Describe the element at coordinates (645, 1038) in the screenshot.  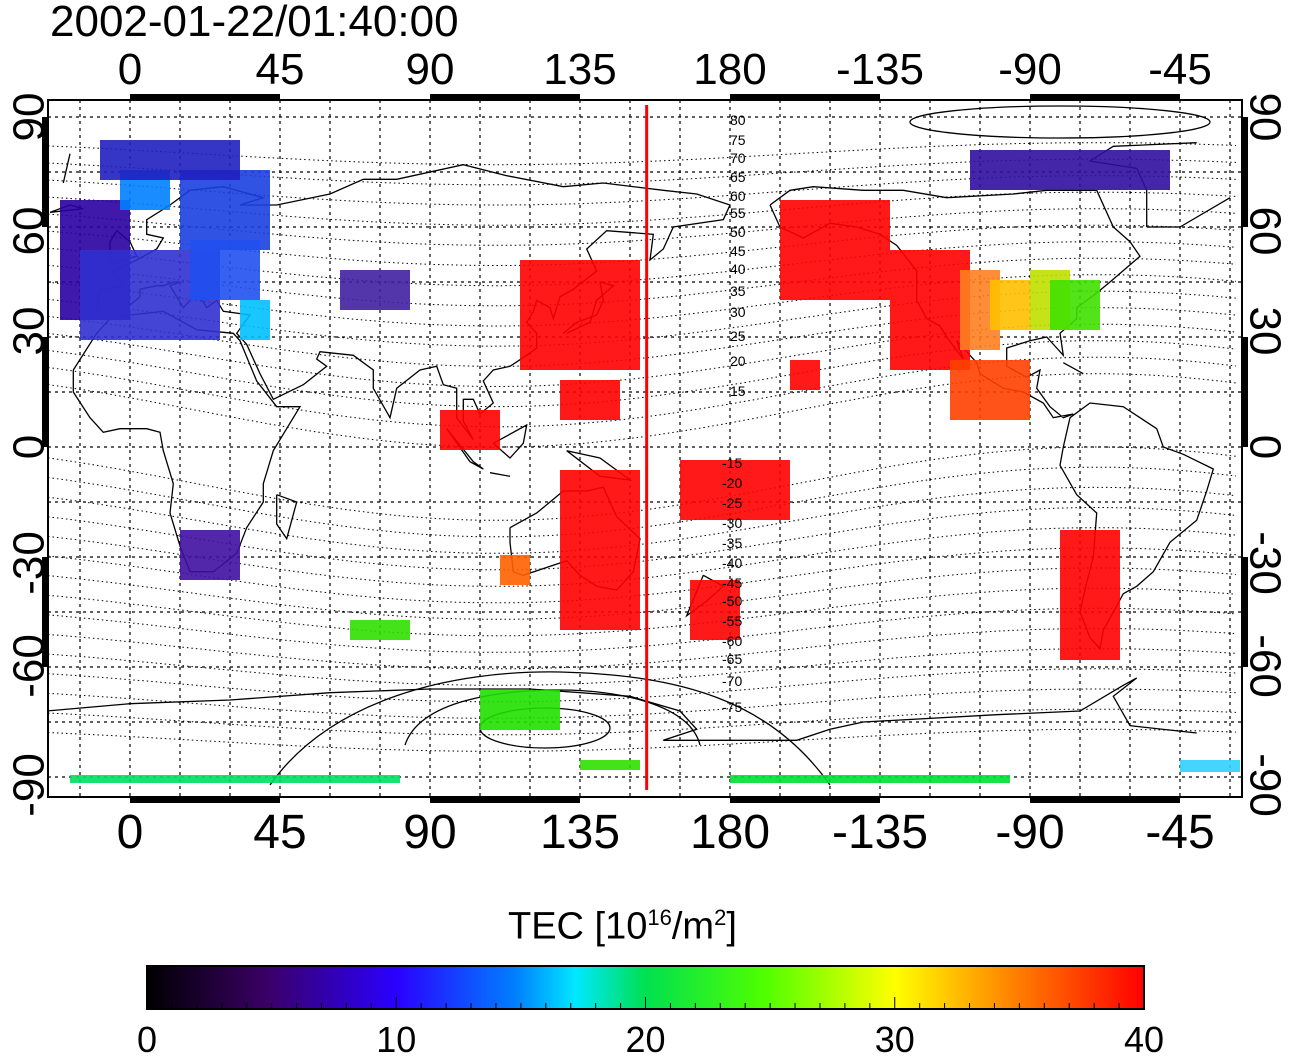
I see `colorbar-tick-label: 20` at that location.